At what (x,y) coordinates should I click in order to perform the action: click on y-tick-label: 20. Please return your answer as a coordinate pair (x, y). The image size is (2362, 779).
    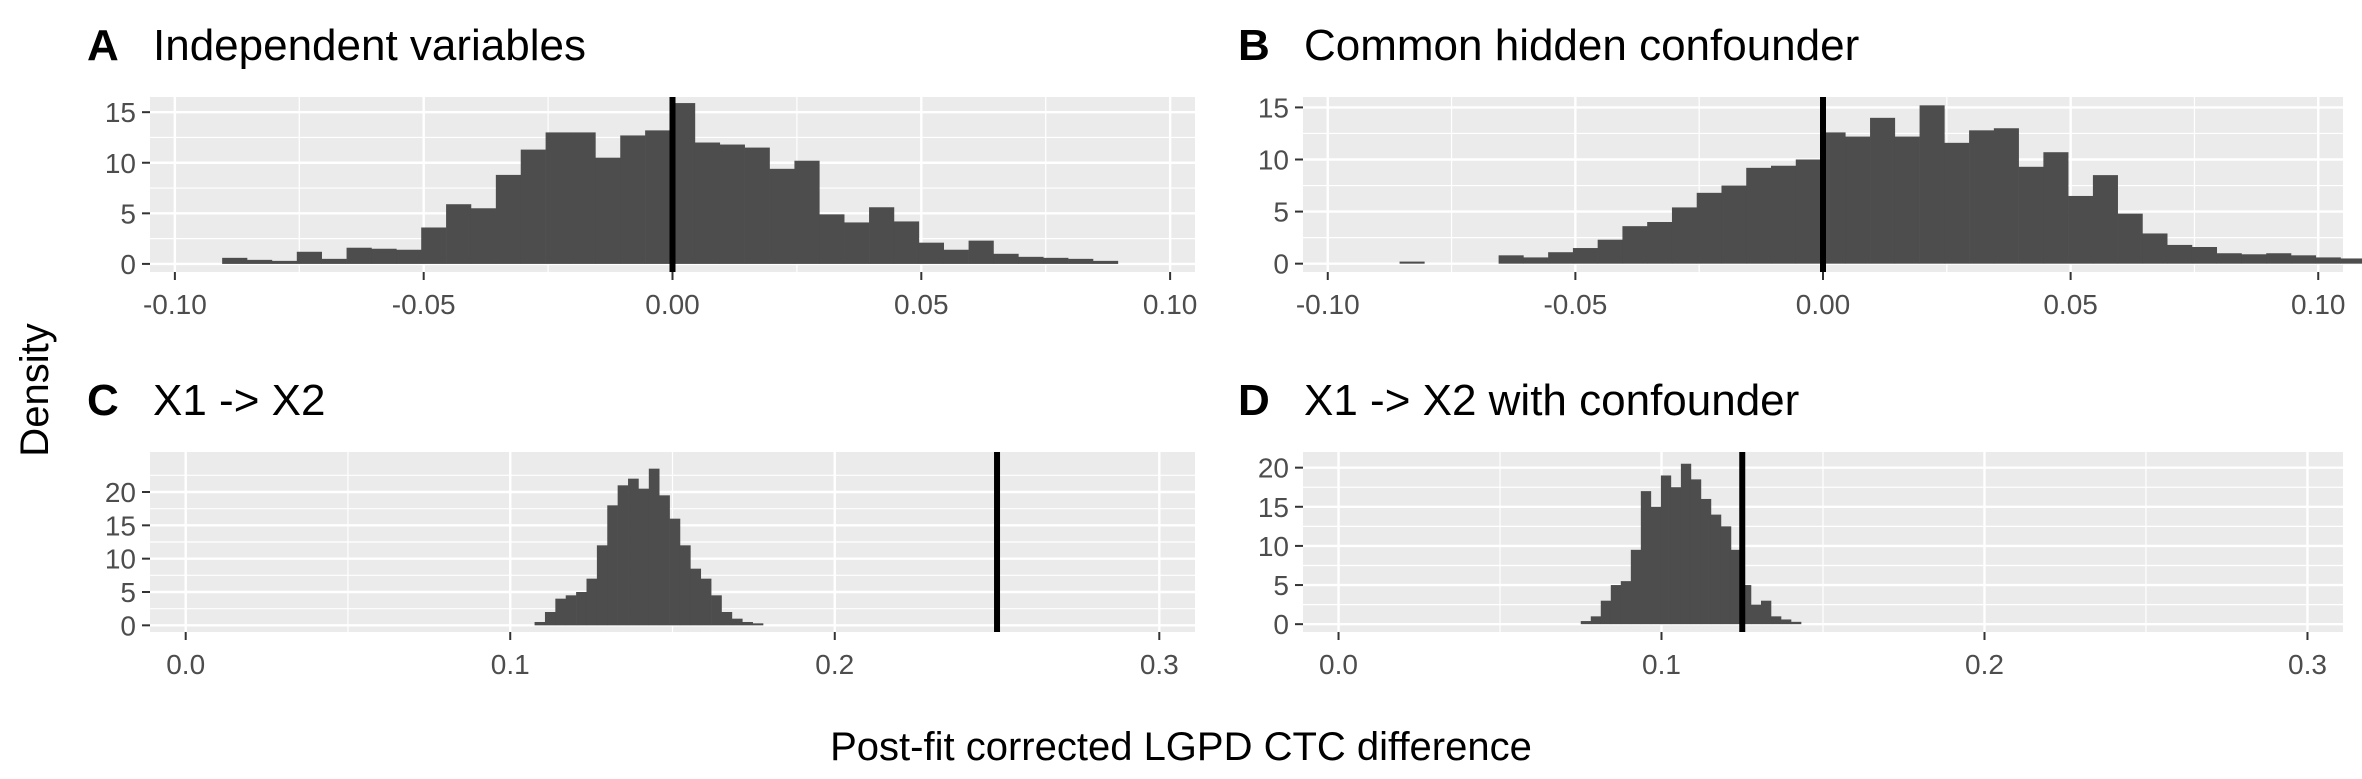
    Looking at the image, I should click on (120, 492).